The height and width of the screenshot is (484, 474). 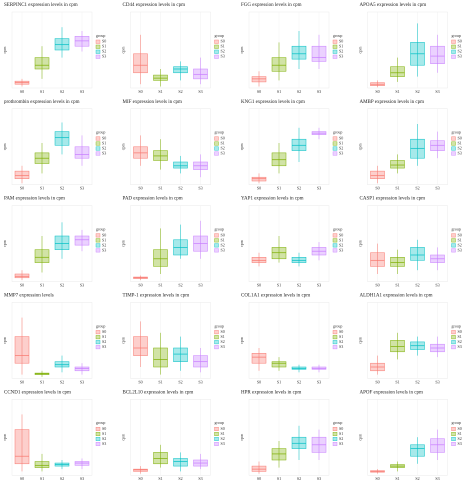 I want to click on chart-title: SERPINC1 expression levels in cpm, so click(x=41, y=5).